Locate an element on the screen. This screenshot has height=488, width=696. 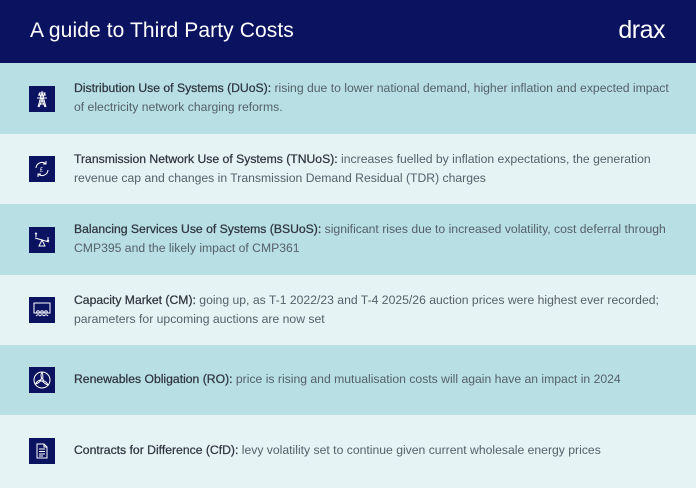
item-term: Capacity Market (CM): is located at coordinates (135, 300).